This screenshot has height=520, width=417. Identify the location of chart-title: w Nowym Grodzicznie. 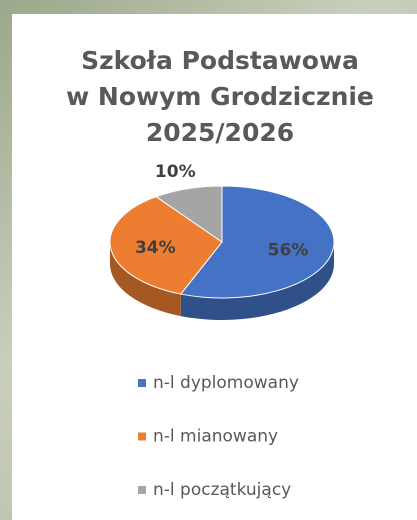
(220, 96).